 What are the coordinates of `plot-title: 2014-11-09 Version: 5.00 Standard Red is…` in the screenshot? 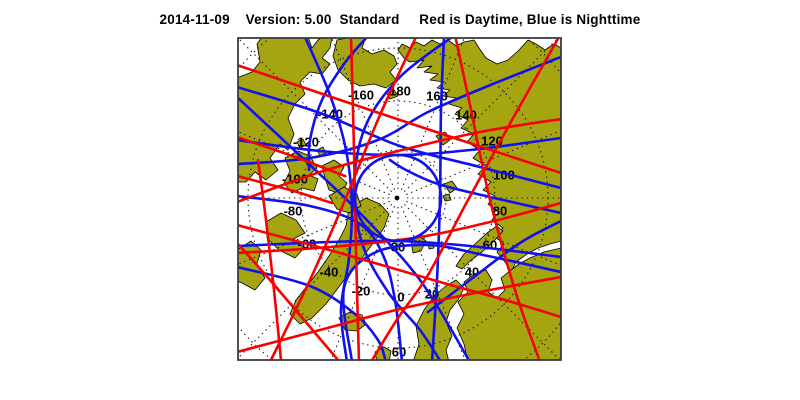 It's located at (400, 19).